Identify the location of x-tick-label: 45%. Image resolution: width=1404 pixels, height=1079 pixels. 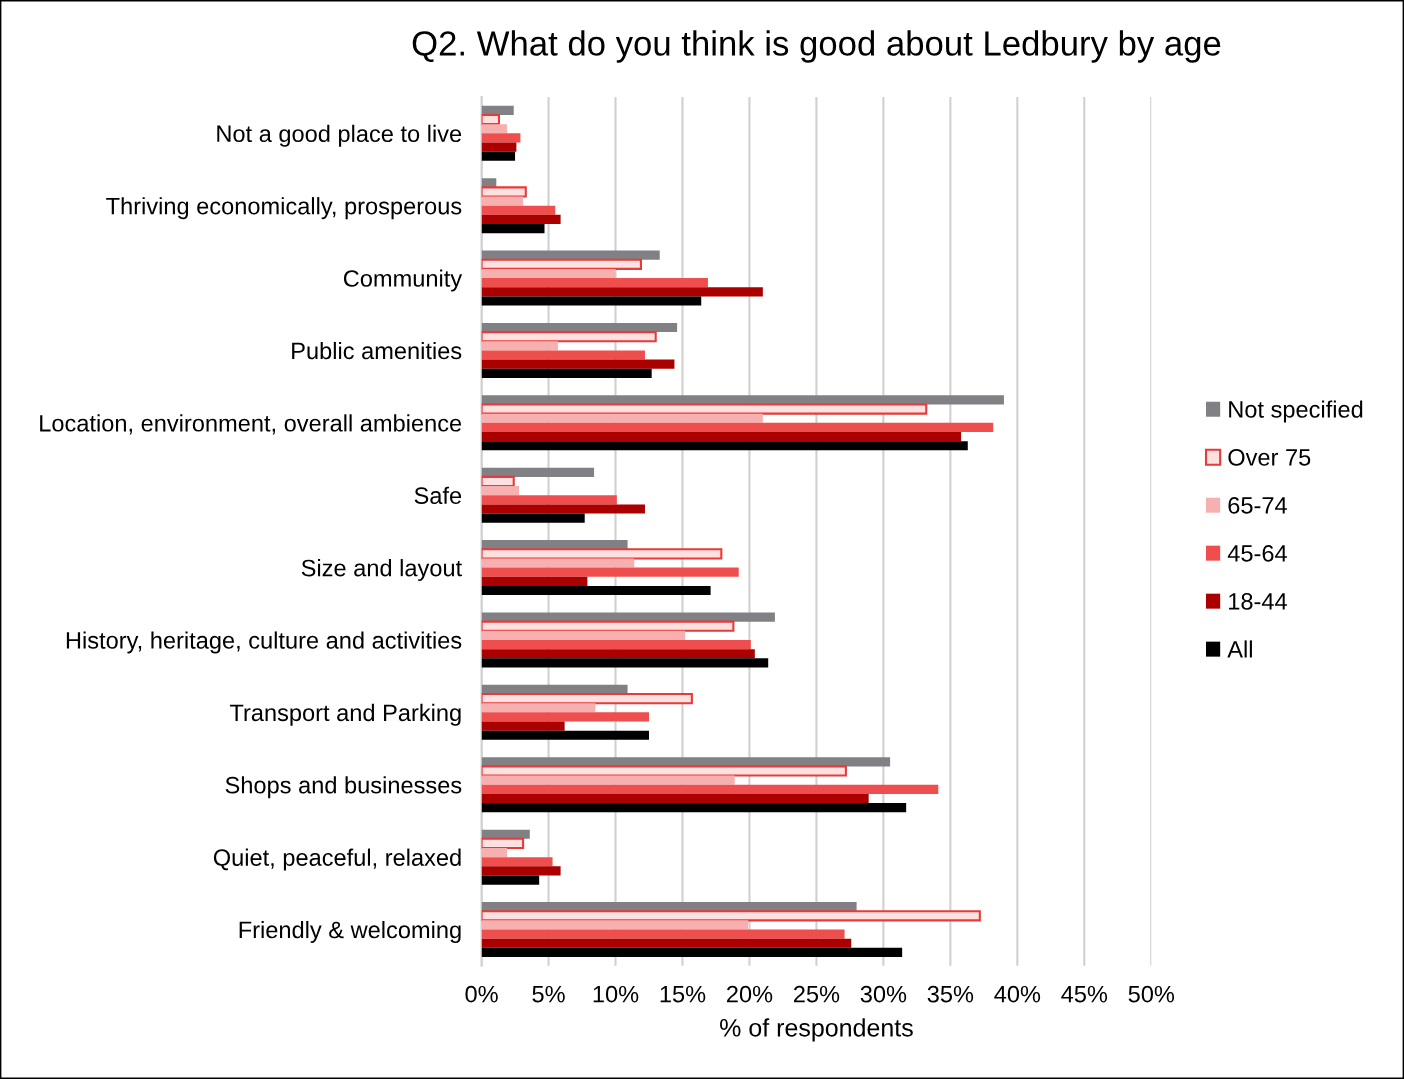
(1084, 994).